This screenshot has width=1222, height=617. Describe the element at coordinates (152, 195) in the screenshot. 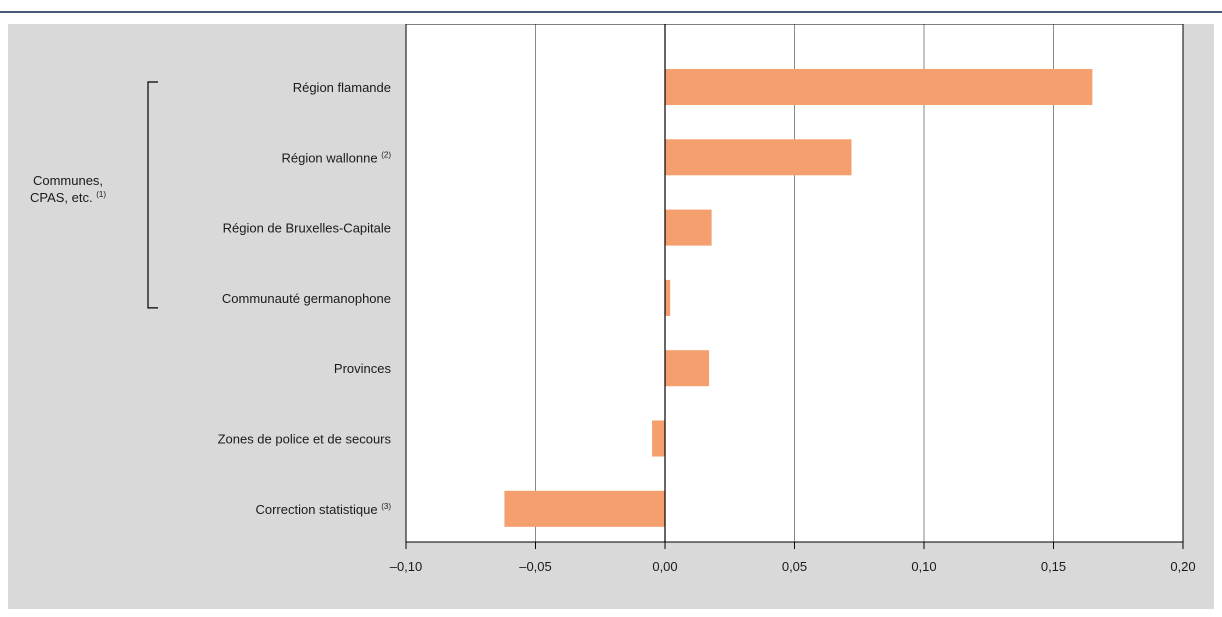

I see `bracket-line` at that location.